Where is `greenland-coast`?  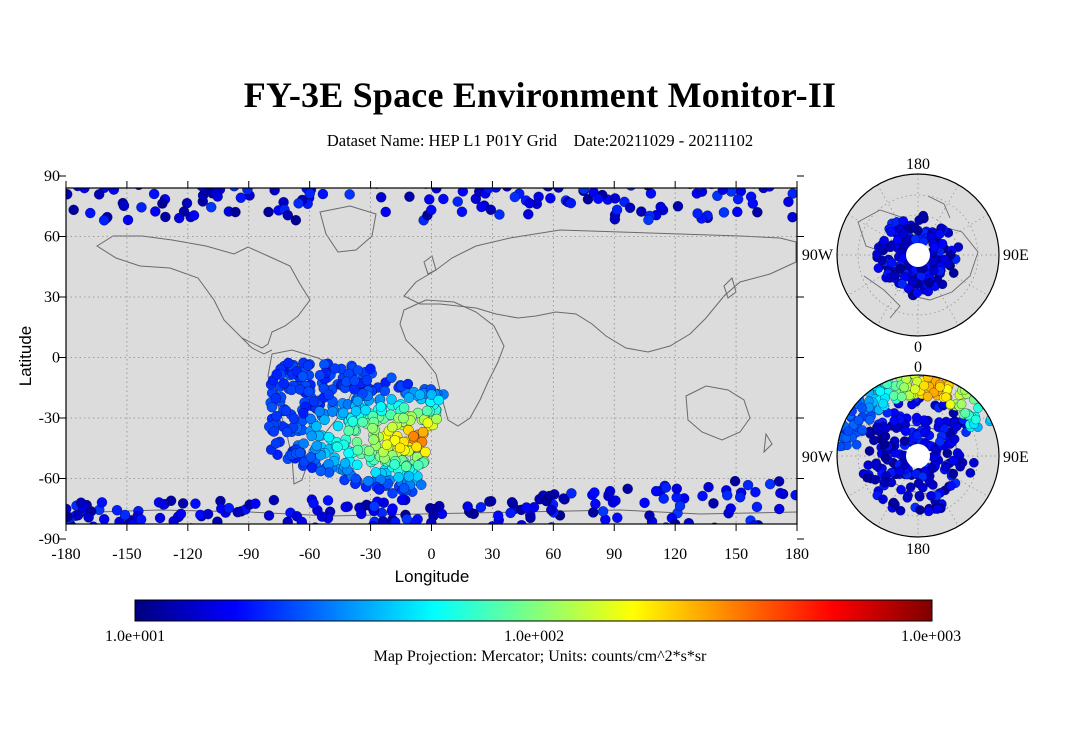 greenland-coast is located at coordinates (348, 229).